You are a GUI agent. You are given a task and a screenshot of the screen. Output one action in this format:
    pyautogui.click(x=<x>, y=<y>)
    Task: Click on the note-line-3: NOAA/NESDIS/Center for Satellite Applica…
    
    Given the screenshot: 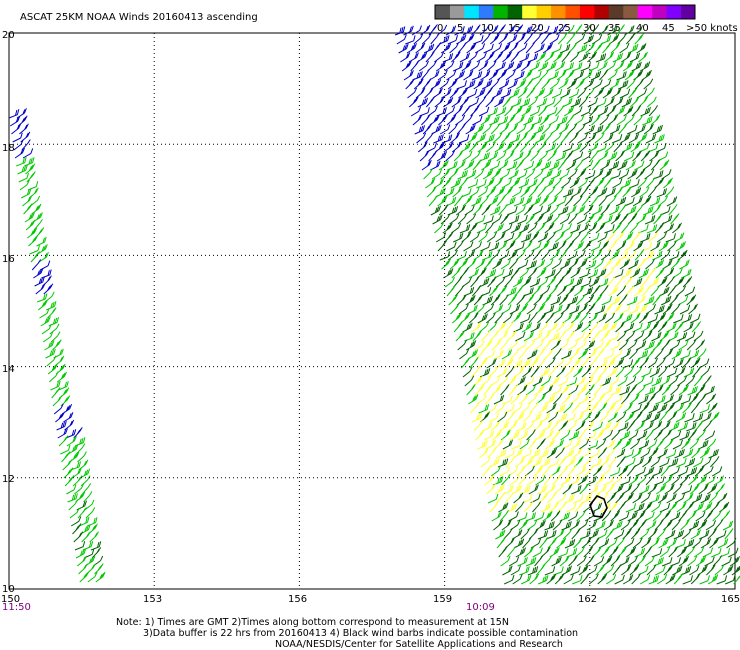 What is the action you would take?
    pyautogui.click(x=419, y=644)
    